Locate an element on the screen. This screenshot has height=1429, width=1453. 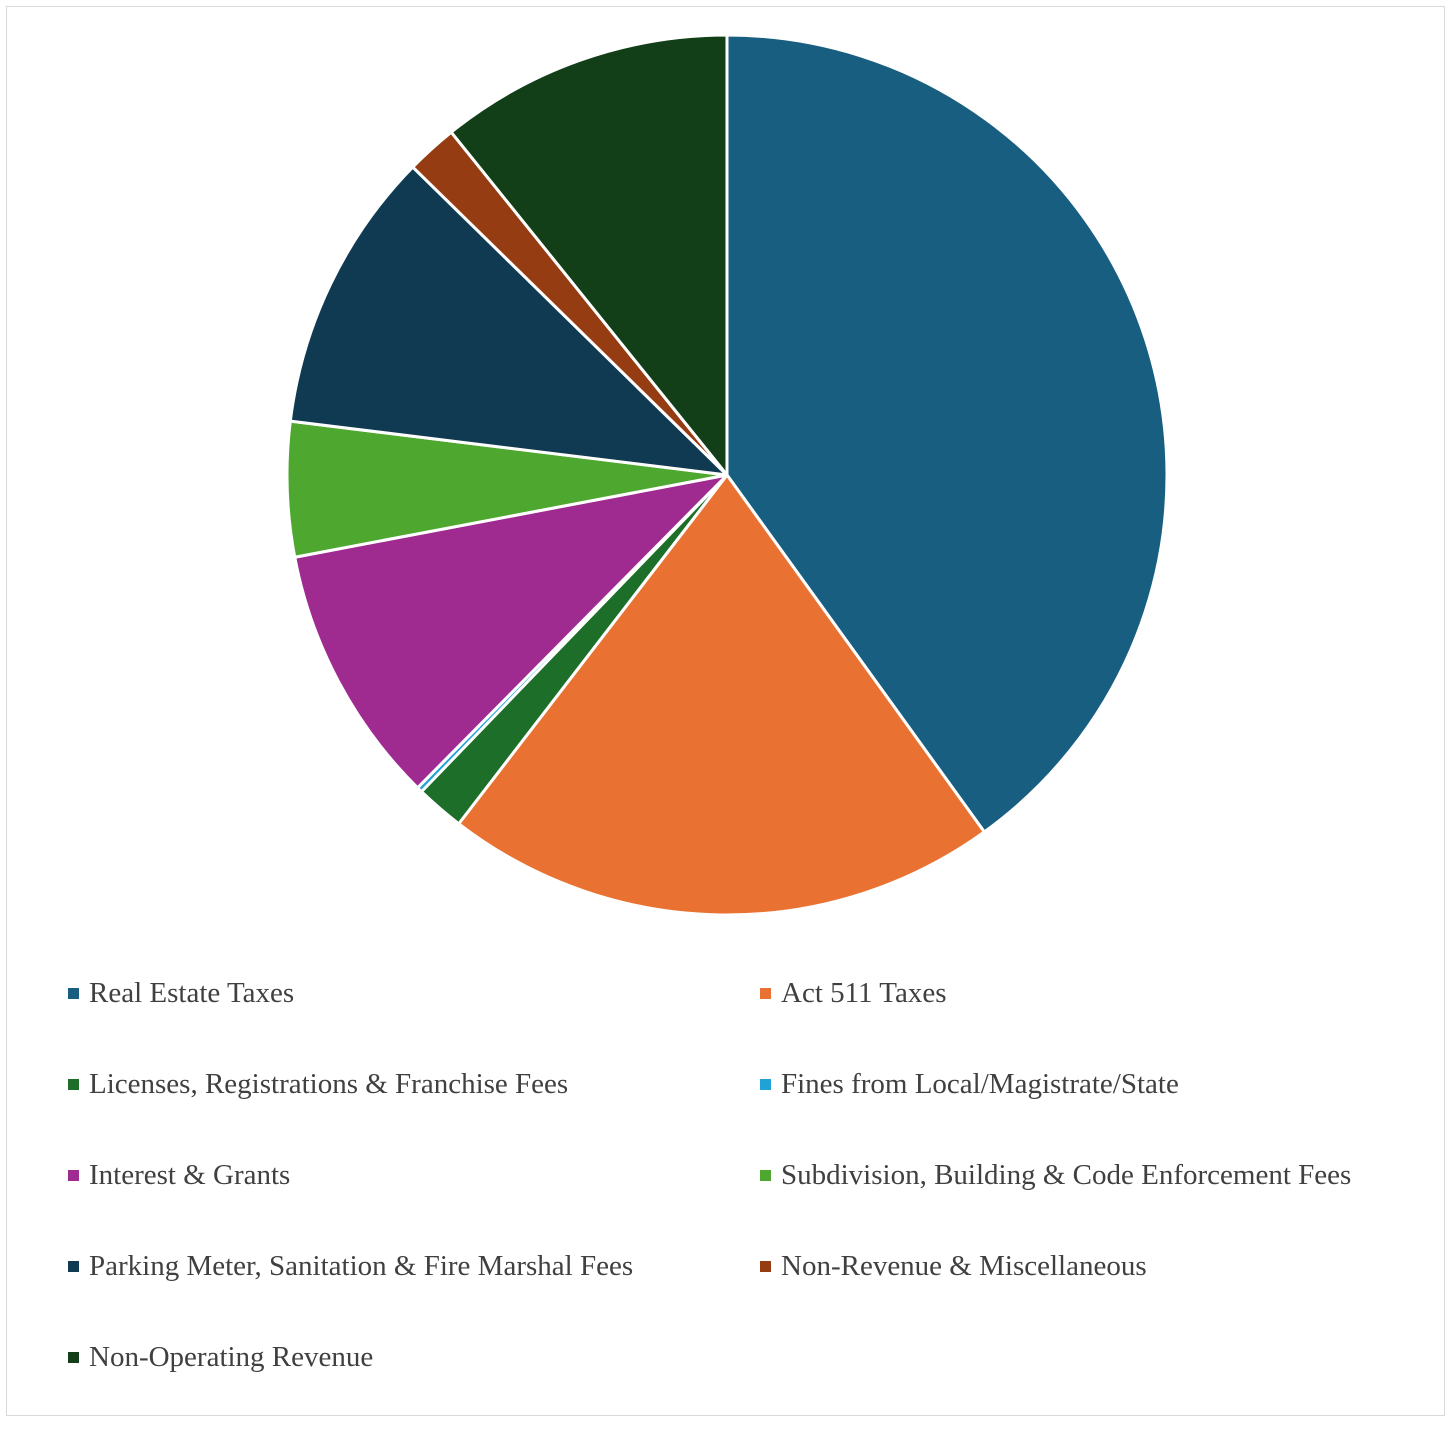
legend-label: Interest & Grants is located at coordinates (190, 1174).